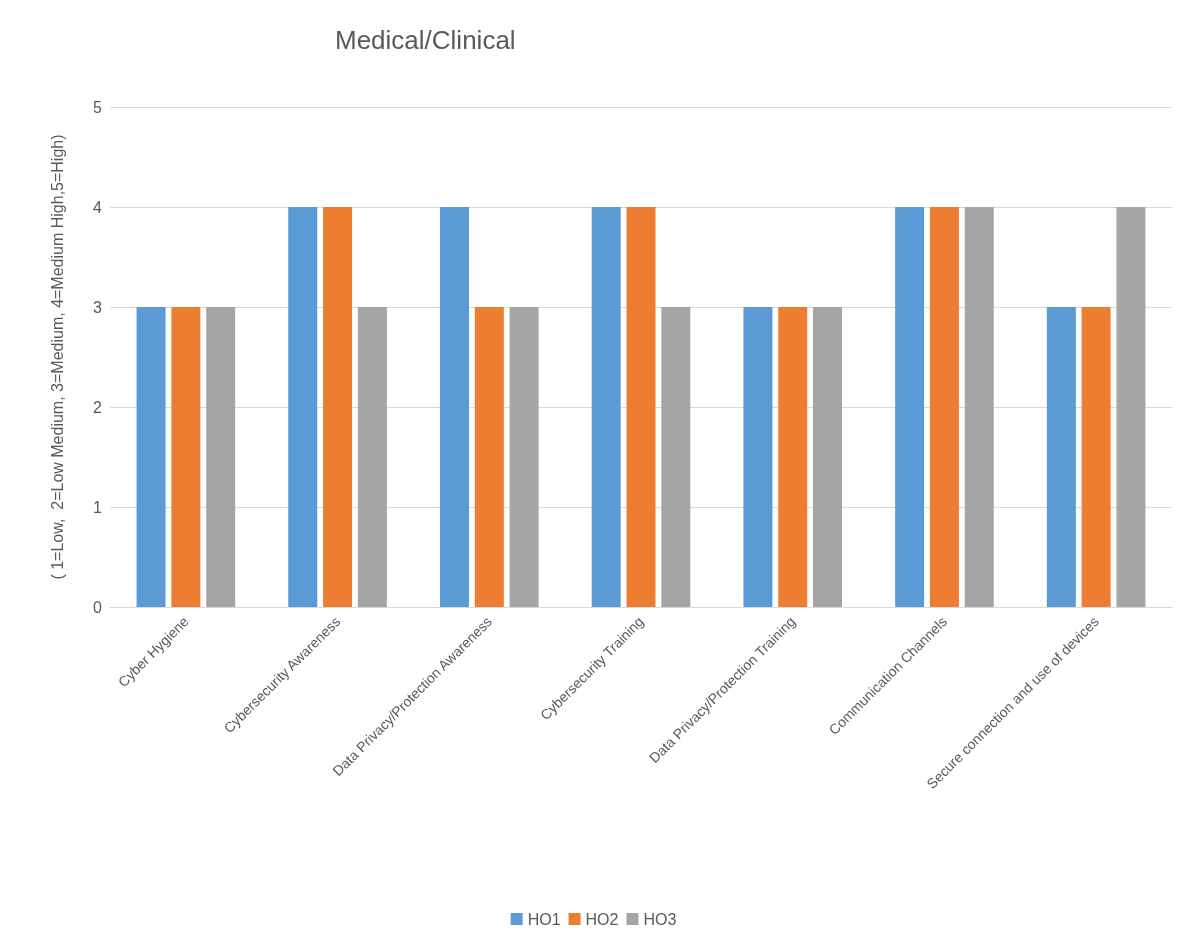 This screenshot has height=950, width=1187. What do you see at coordinates (602, 919) in the screenshot?
I see `legend-label: HO2` at bounding box center [602, 919].